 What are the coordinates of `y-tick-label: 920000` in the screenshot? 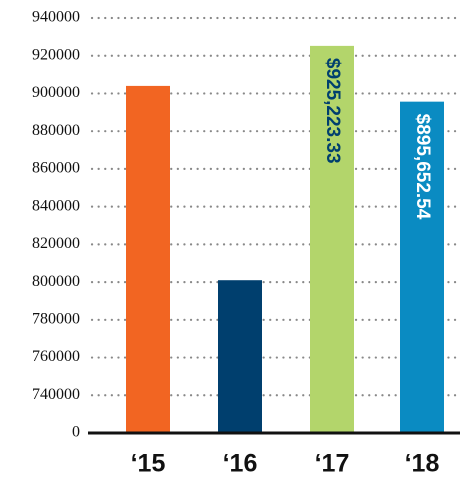 It's located at (56, 54).